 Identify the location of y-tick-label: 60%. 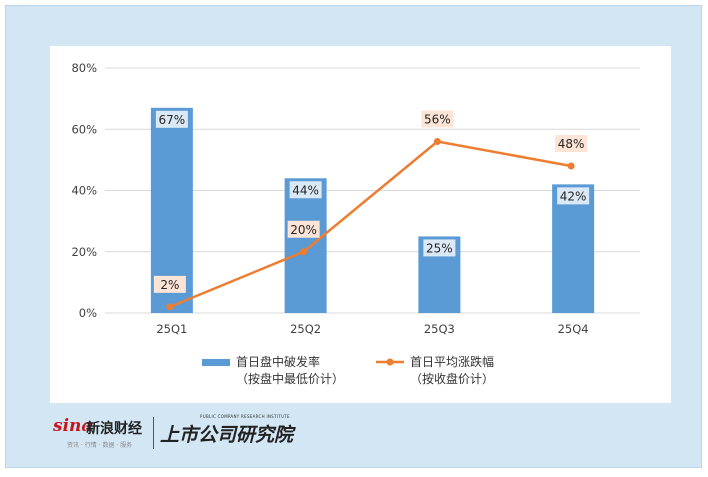
(84, 129).